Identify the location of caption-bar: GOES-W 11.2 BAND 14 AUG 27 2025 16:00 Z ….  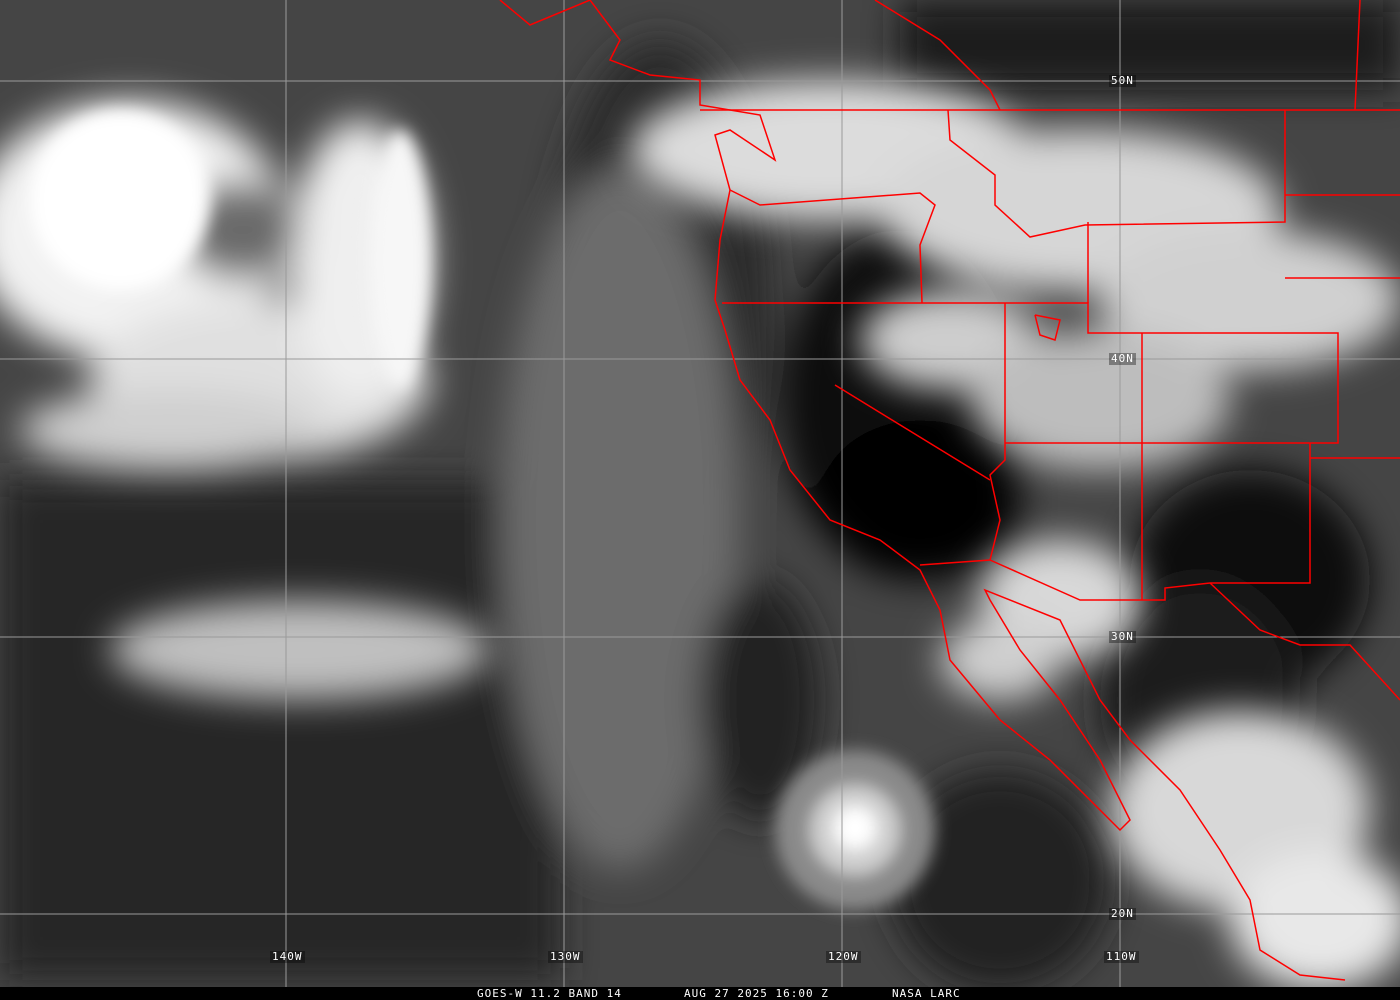
(700, 993).